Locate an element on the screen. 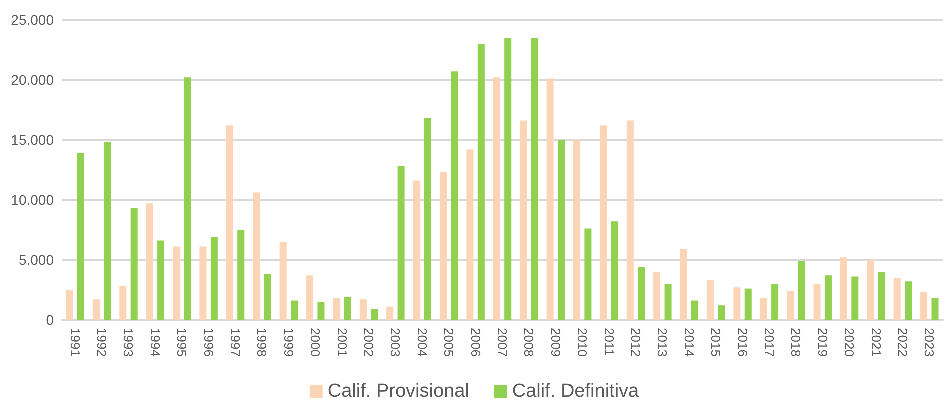  x-tick-label: 1993 is located at coordinates (128, 342).